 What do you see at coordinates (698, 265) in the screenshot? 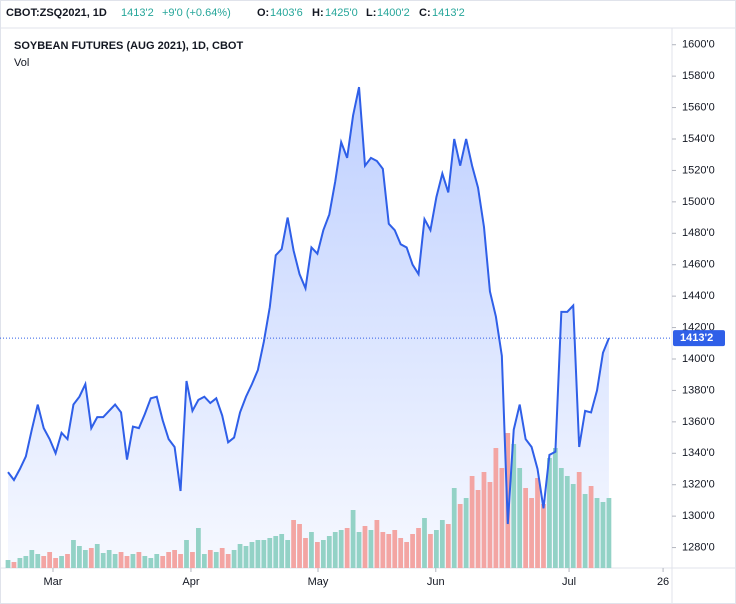
I see `y-tick-label: 1460'0` at bounding box center [698, 265].